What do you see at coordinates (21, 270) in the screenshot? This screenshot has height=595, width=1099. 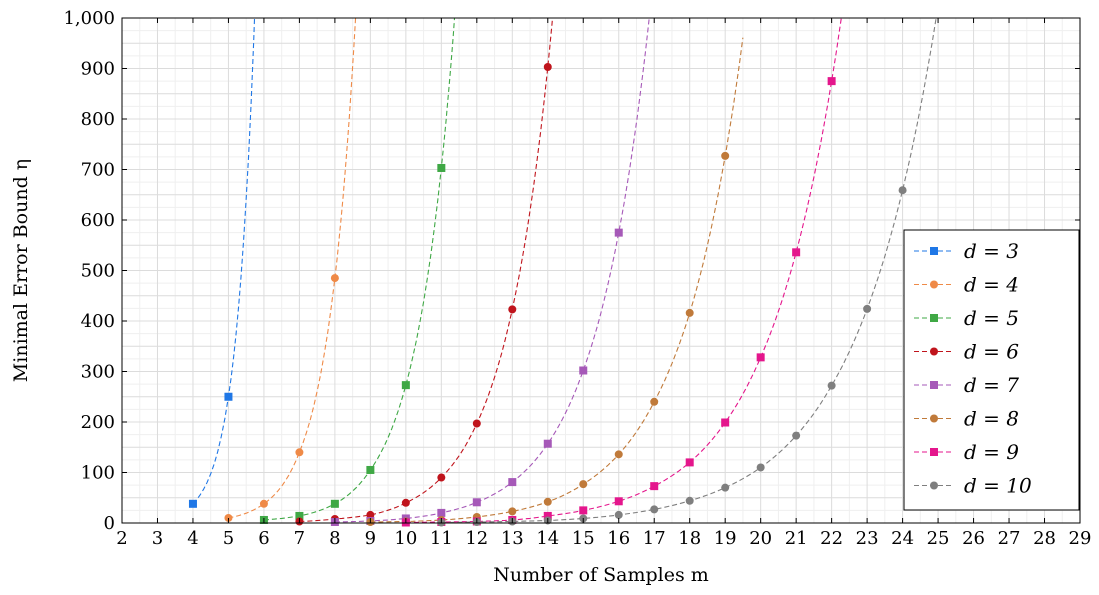 I see `y-axis-title: Minimal Error Bound η` at bounding box center [21, 270].